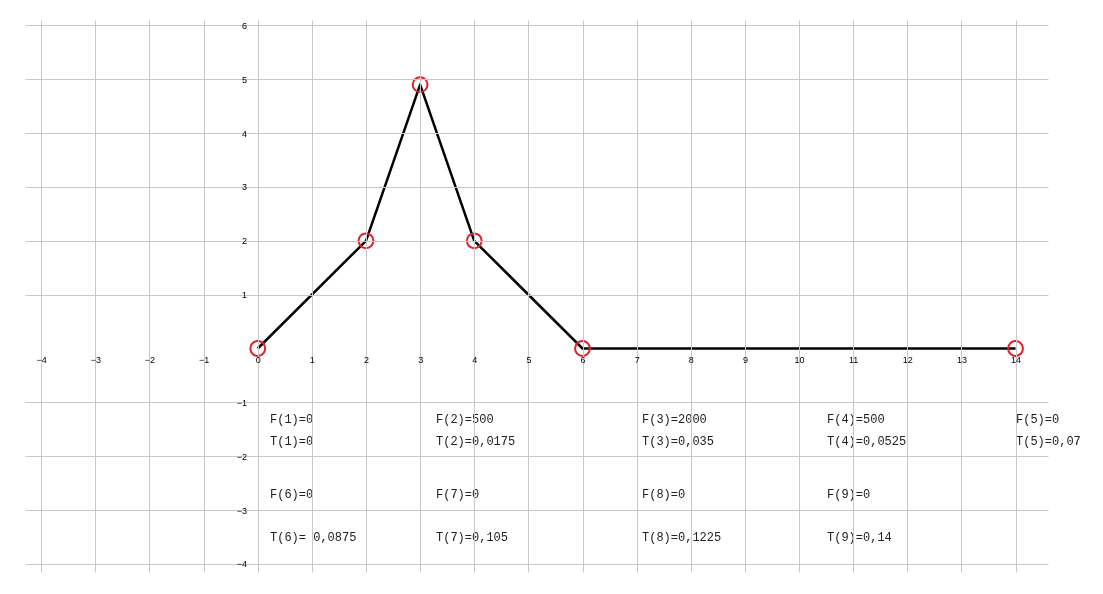  Describe the element at coordinates (1048, 442) in the screenshot. I see `annotation: T(5)=0,07` at that location.